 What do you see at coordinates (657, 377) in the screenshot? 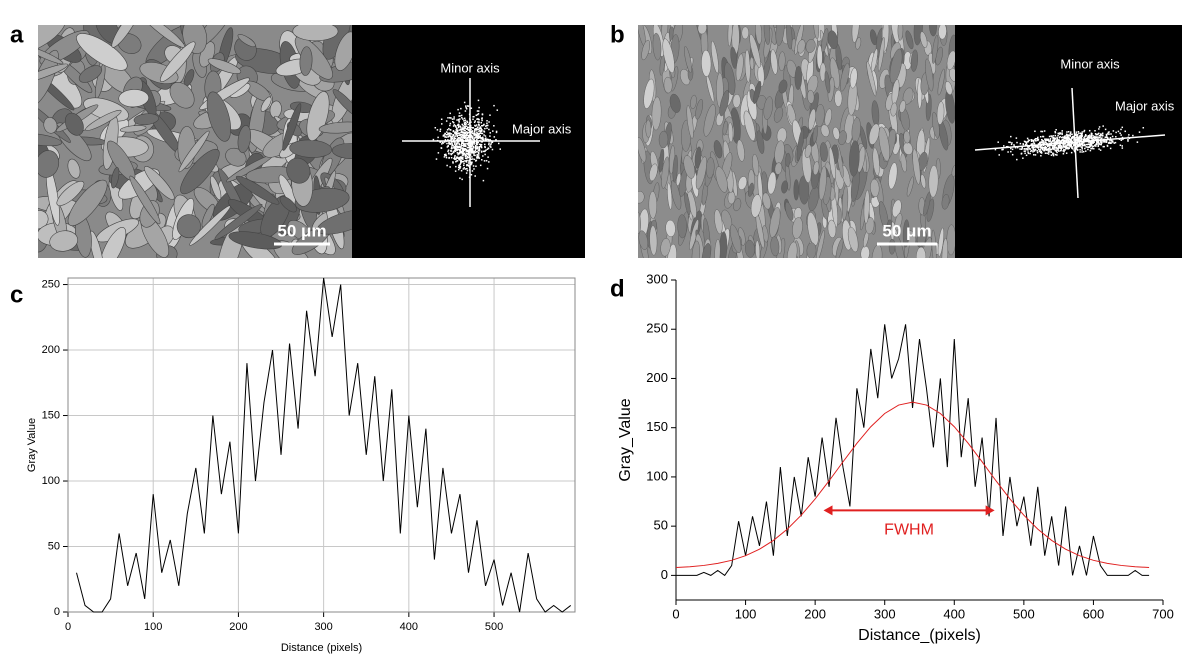
I see `y-tick-label: 200` at bounding box center [657, 377].